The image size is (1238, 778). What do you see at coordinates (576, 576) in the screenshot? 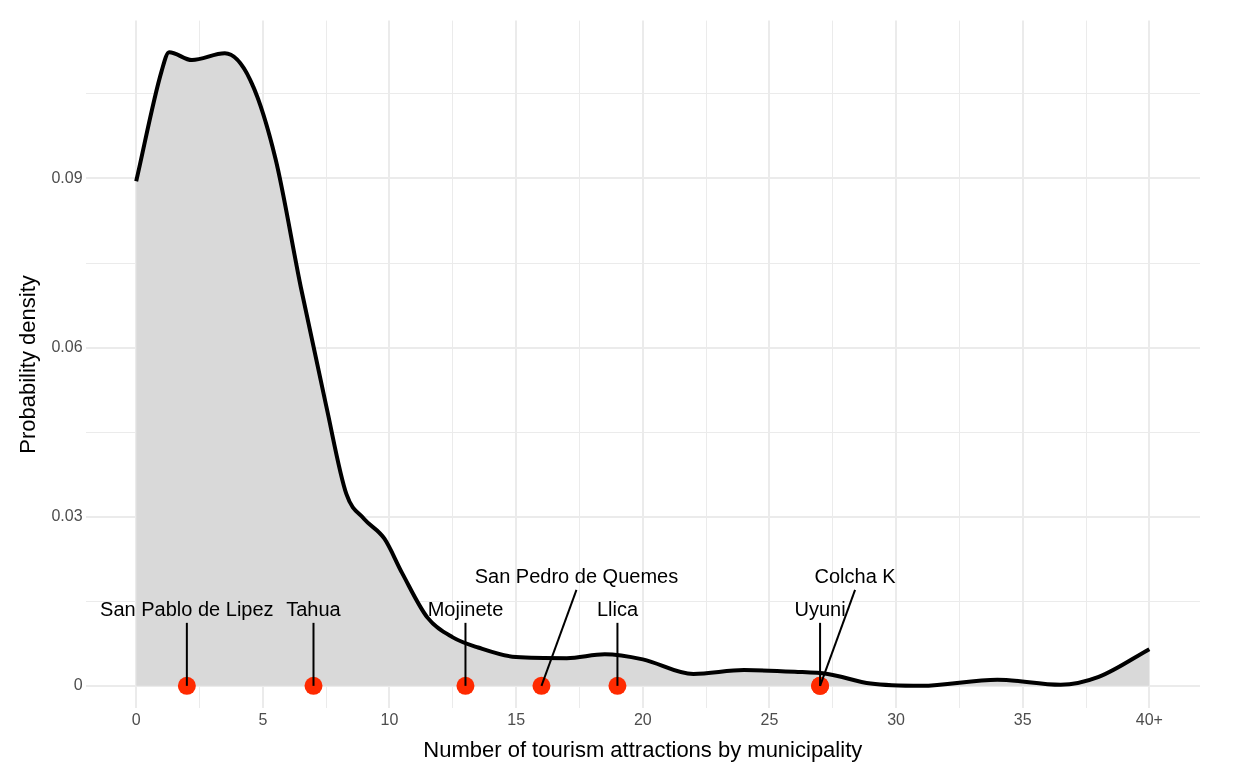
I see `annotation: San Pedro de Quemes` at bounding box center [576, 576].